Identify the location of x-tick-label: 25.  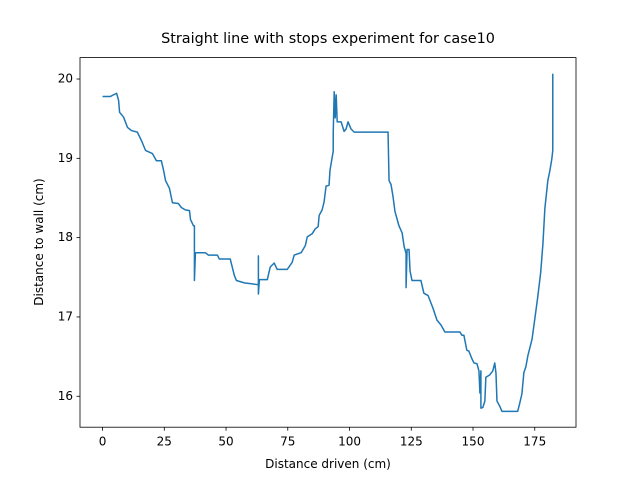
(164, 442).